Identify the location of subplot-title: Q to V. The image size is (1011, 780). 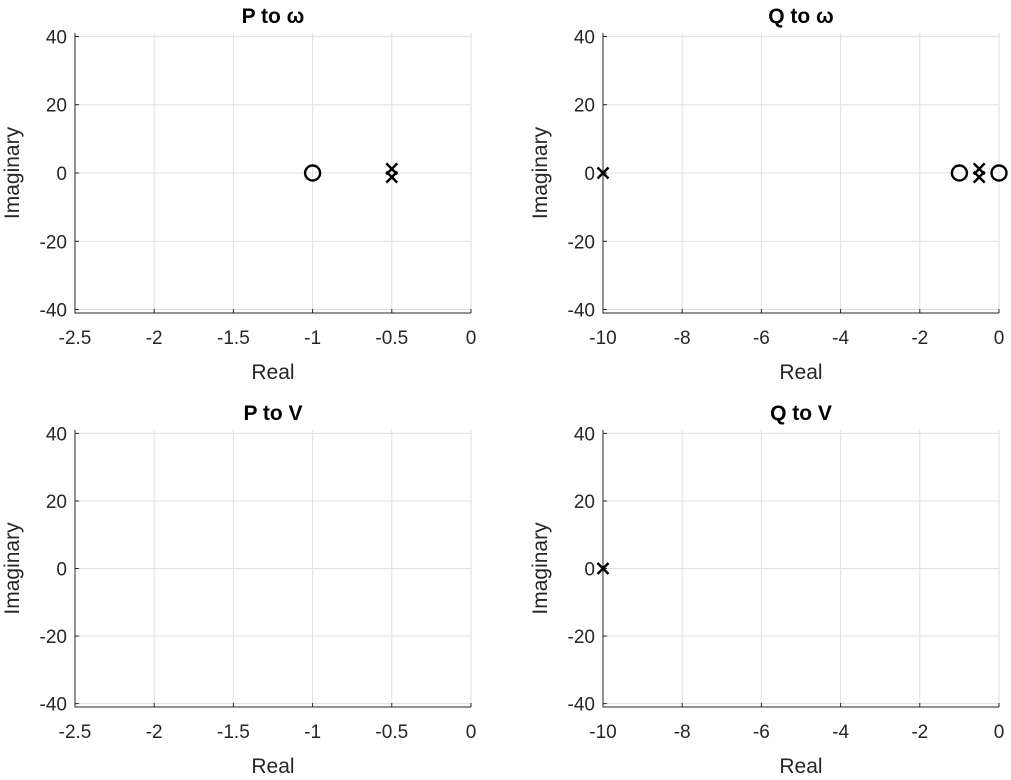
(801, 413).